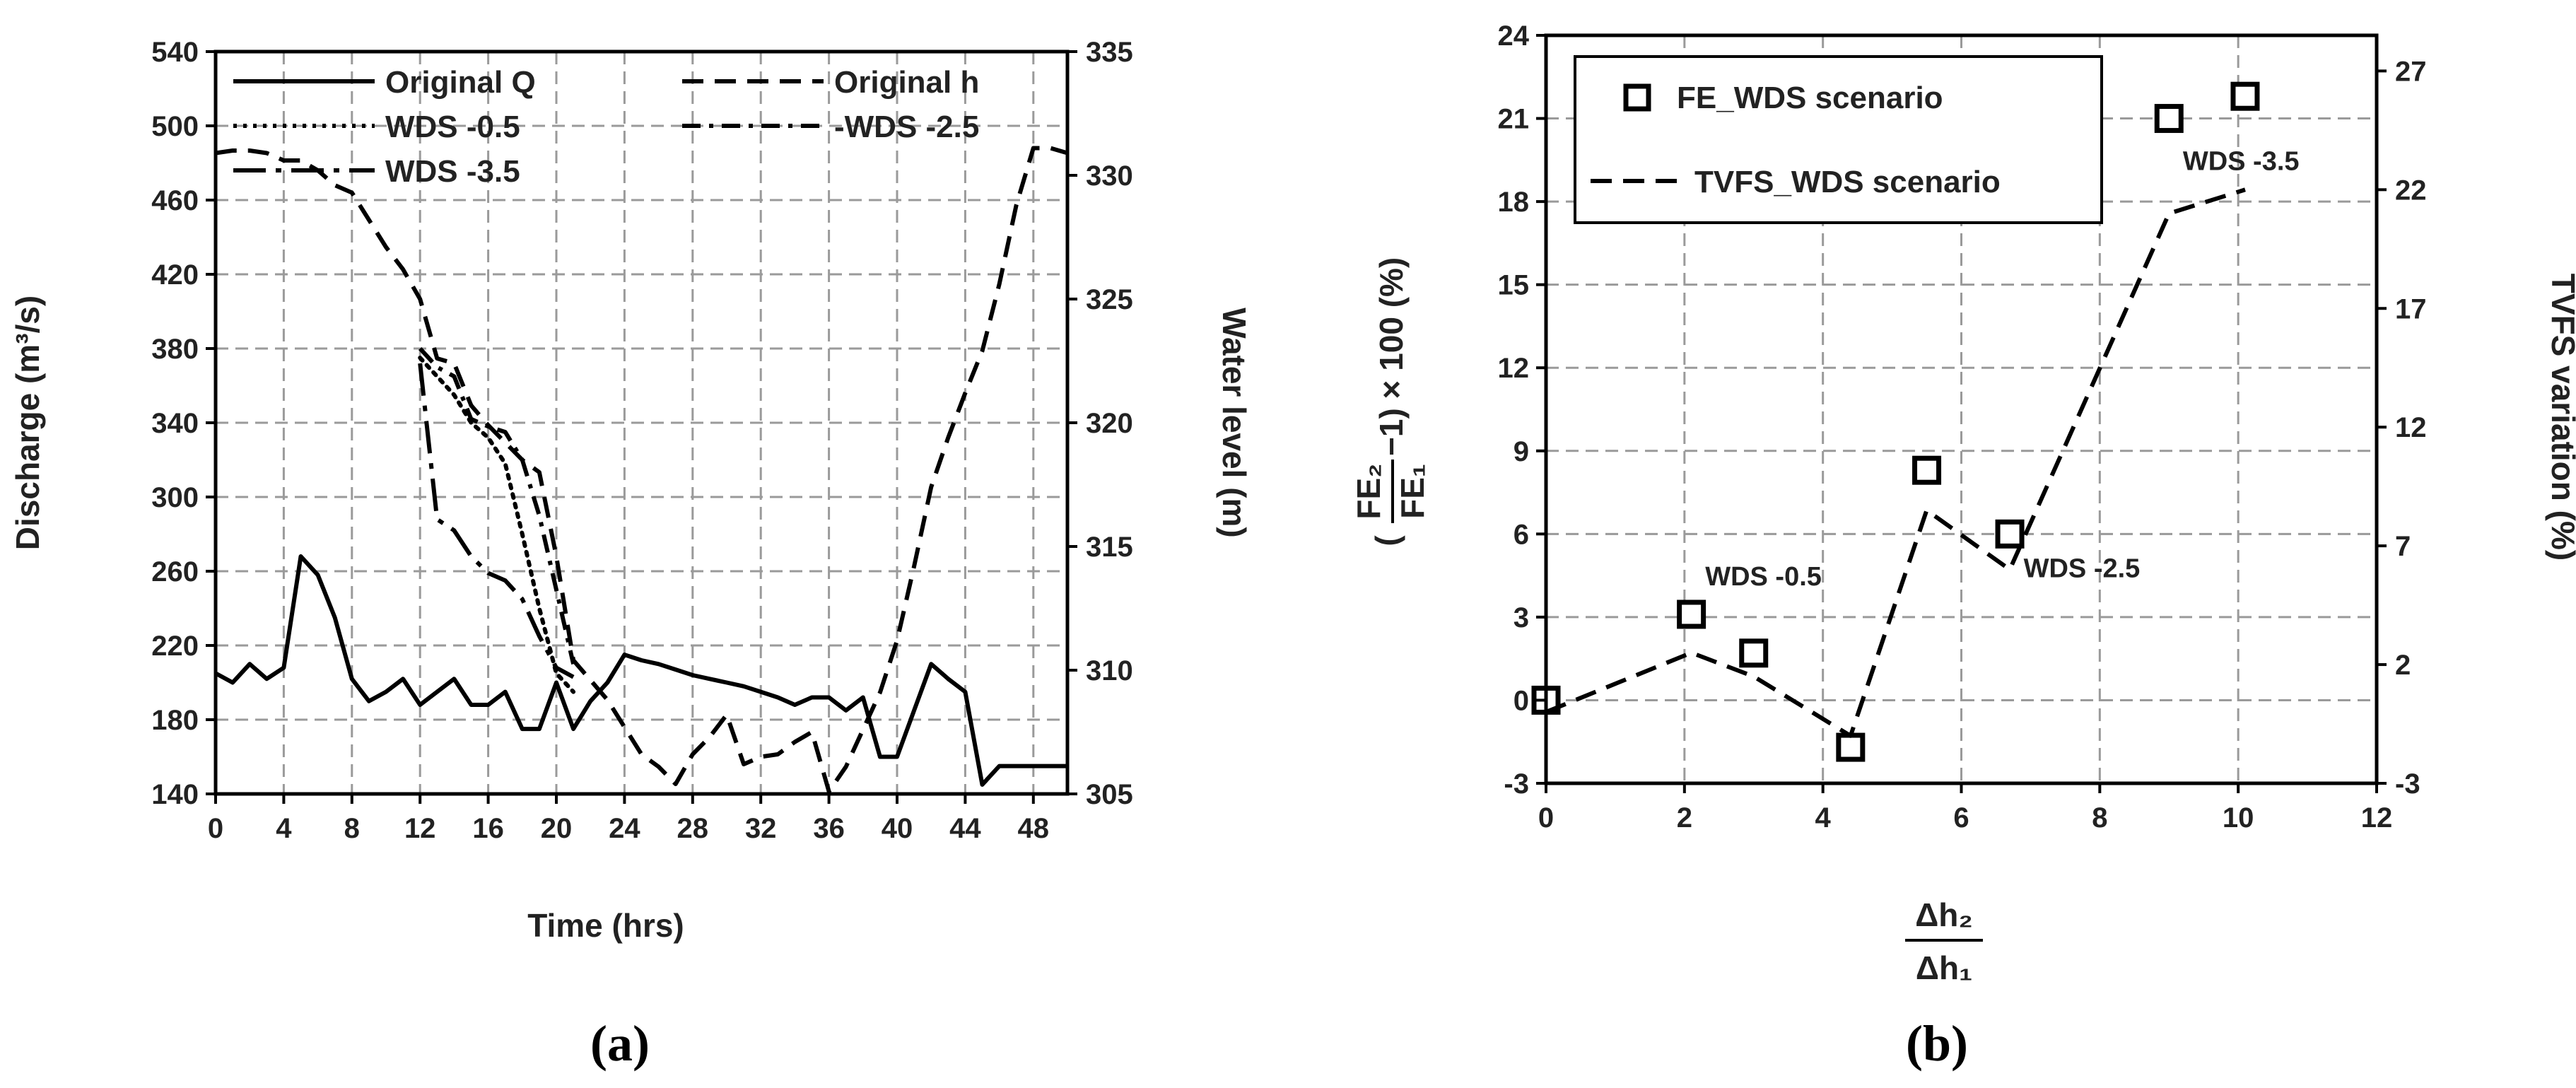  What do you see at coordinates (2238, 817) in the screenshot?
I see `panel-b-x-tick-label: 10` at bounding box center [2238, 817].